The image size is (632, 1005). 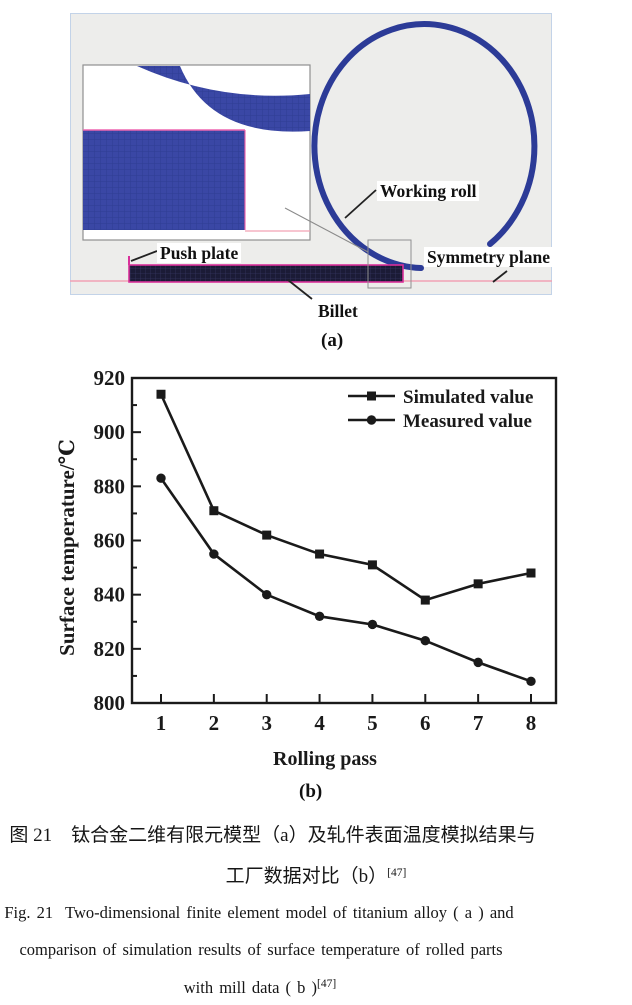 What do you see at coordinates (223, 99) in the screenshot?
I see `inset-roll-edge-band` at bounding box center [223, 99].